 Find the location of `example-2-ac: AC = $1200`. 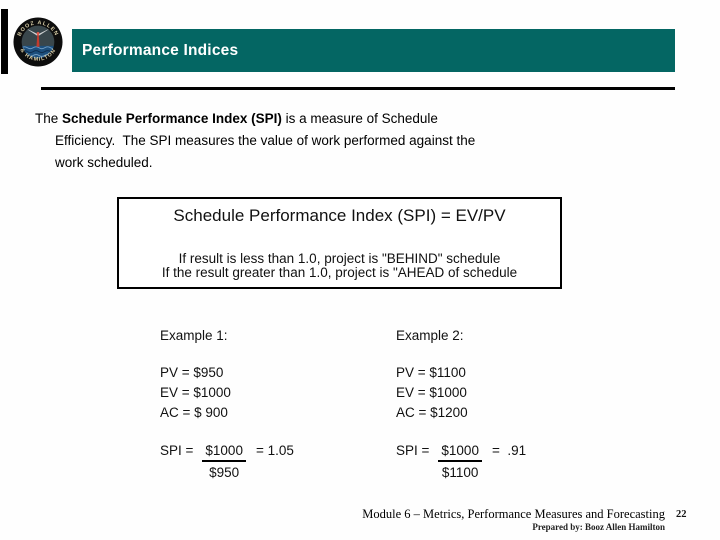

example-2-ac: AC = $1200 is located at coordinates (432, 412).